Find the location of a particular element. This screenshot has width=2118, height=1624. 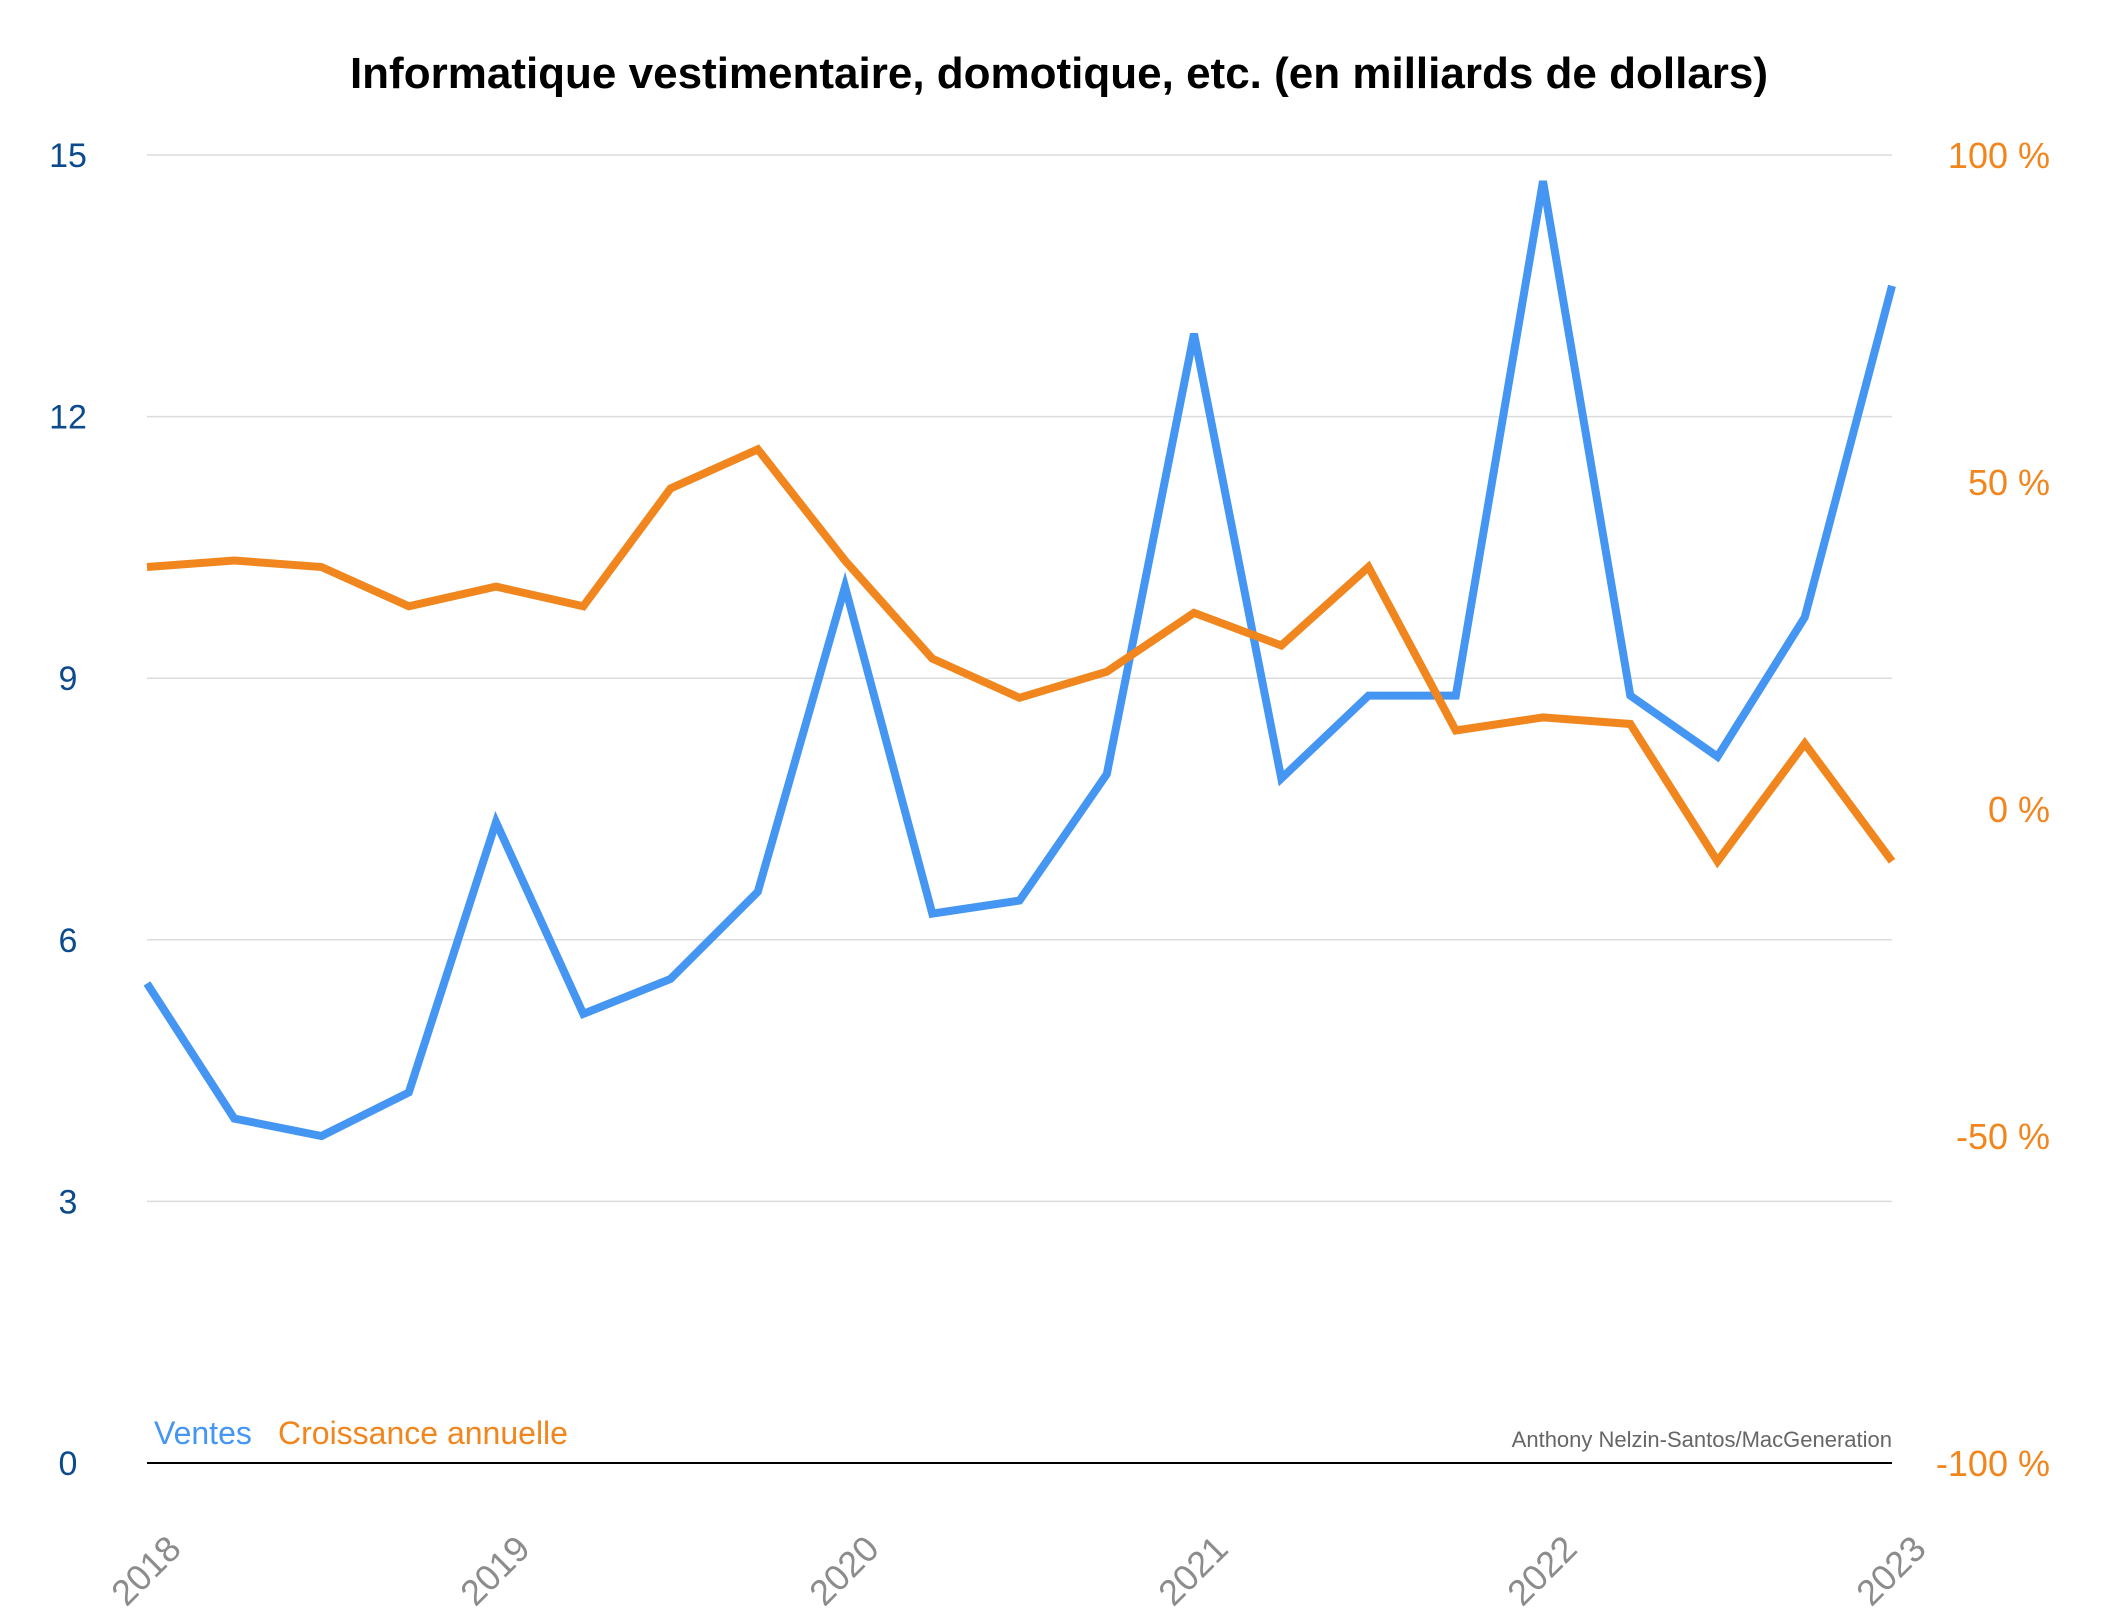

y-right-tick-label: 0 % is located at coordinates (2019, 809).